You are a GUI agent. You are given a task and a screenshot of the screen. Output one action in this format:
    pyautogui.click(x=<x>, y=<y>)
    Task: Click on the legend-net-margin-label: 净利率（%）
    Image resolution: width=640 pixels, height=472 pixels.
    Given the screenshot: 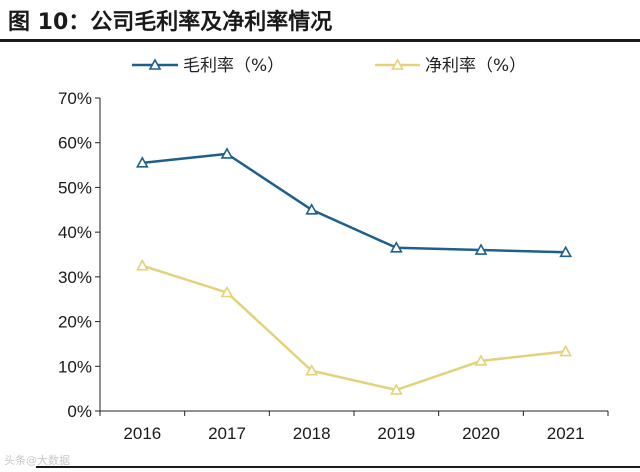 What is the action you would take?
    pyautogui.click(x=475, y=66)
    